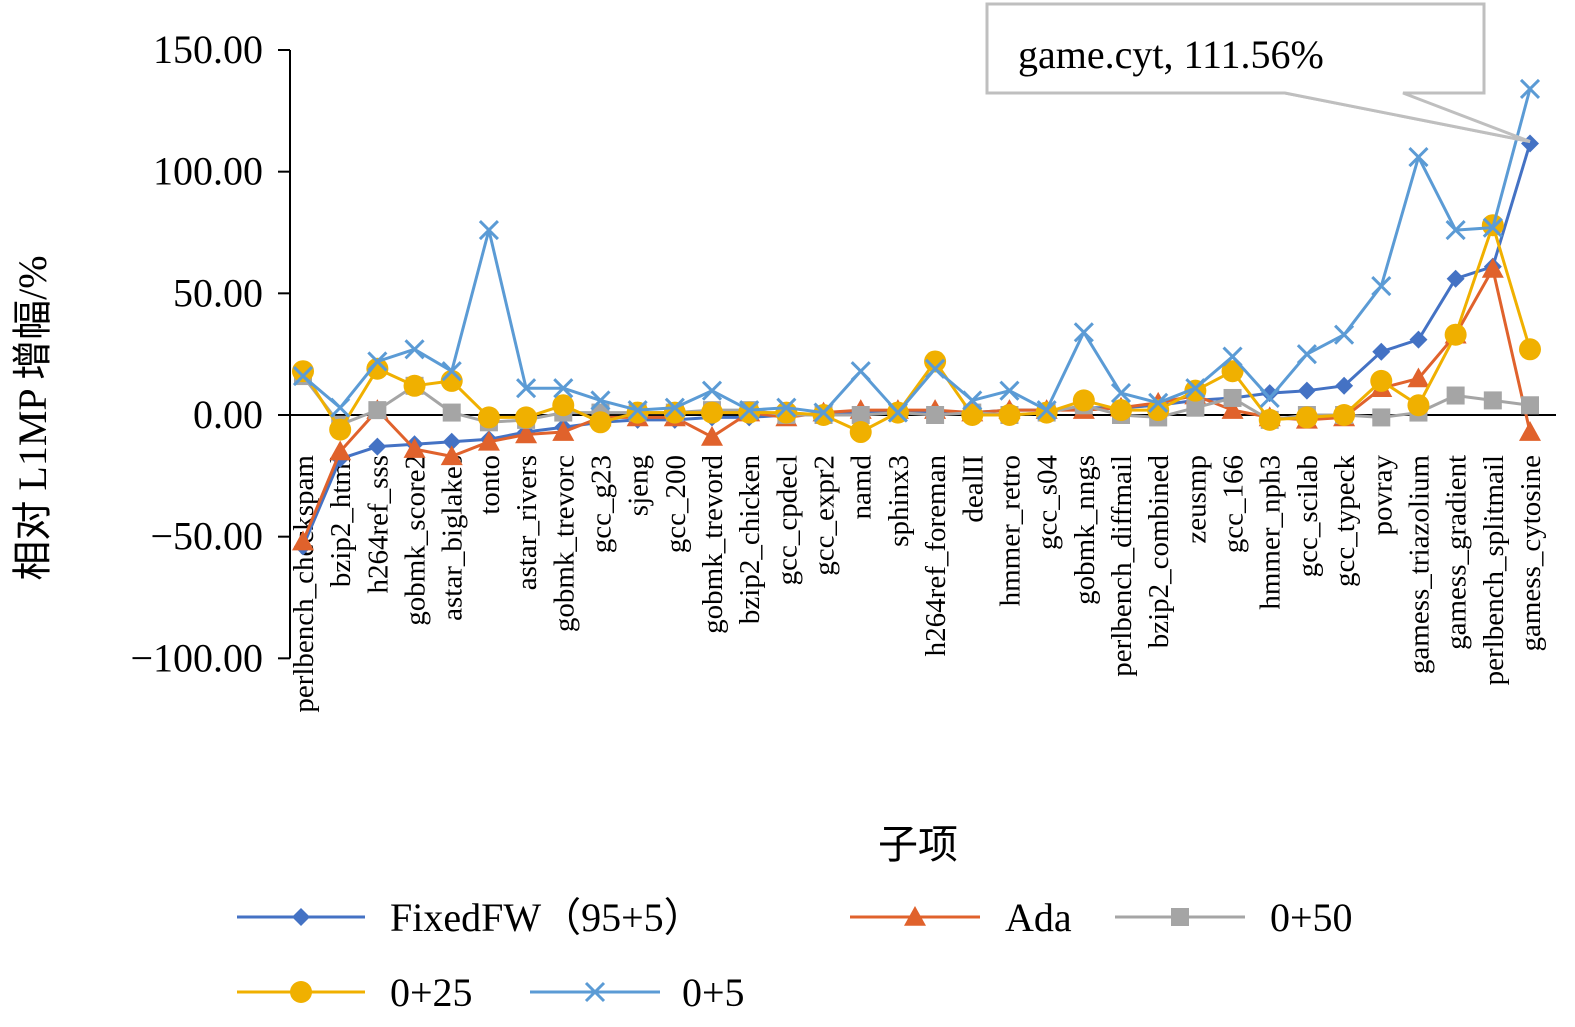  What do you see at coordinates (1382, 495) in the screenshot?
I see `x-tick-label: povray` at bounding box center [1382, 495].